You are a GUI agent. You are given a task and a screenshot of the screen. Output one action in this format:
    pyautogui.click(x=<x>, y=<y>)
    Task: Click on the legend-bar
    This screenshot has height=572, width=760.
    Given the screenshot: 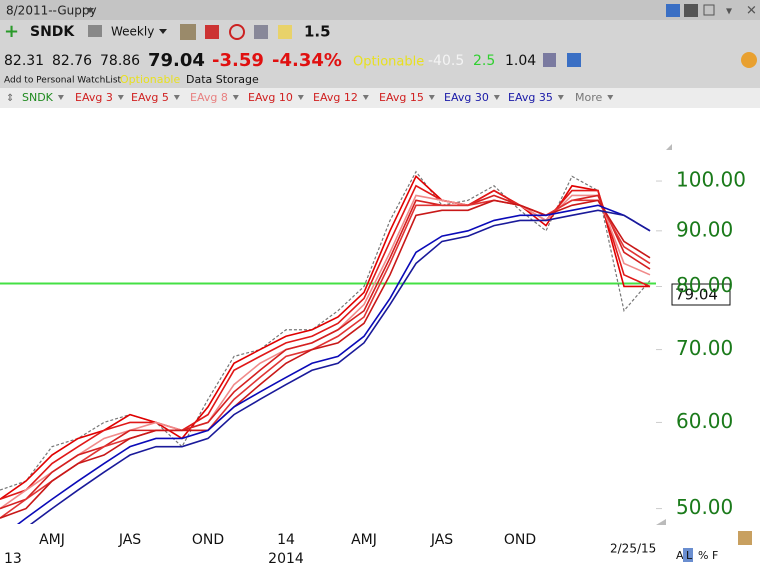 What is the action you would take?
    pyautogui.click(x=380, y=98)
    